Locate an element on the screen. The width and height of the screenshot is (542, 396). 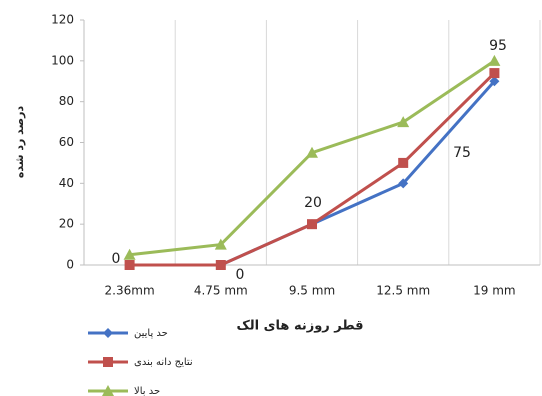
y-tick-label: 80 is located at coordinates (66, 101).